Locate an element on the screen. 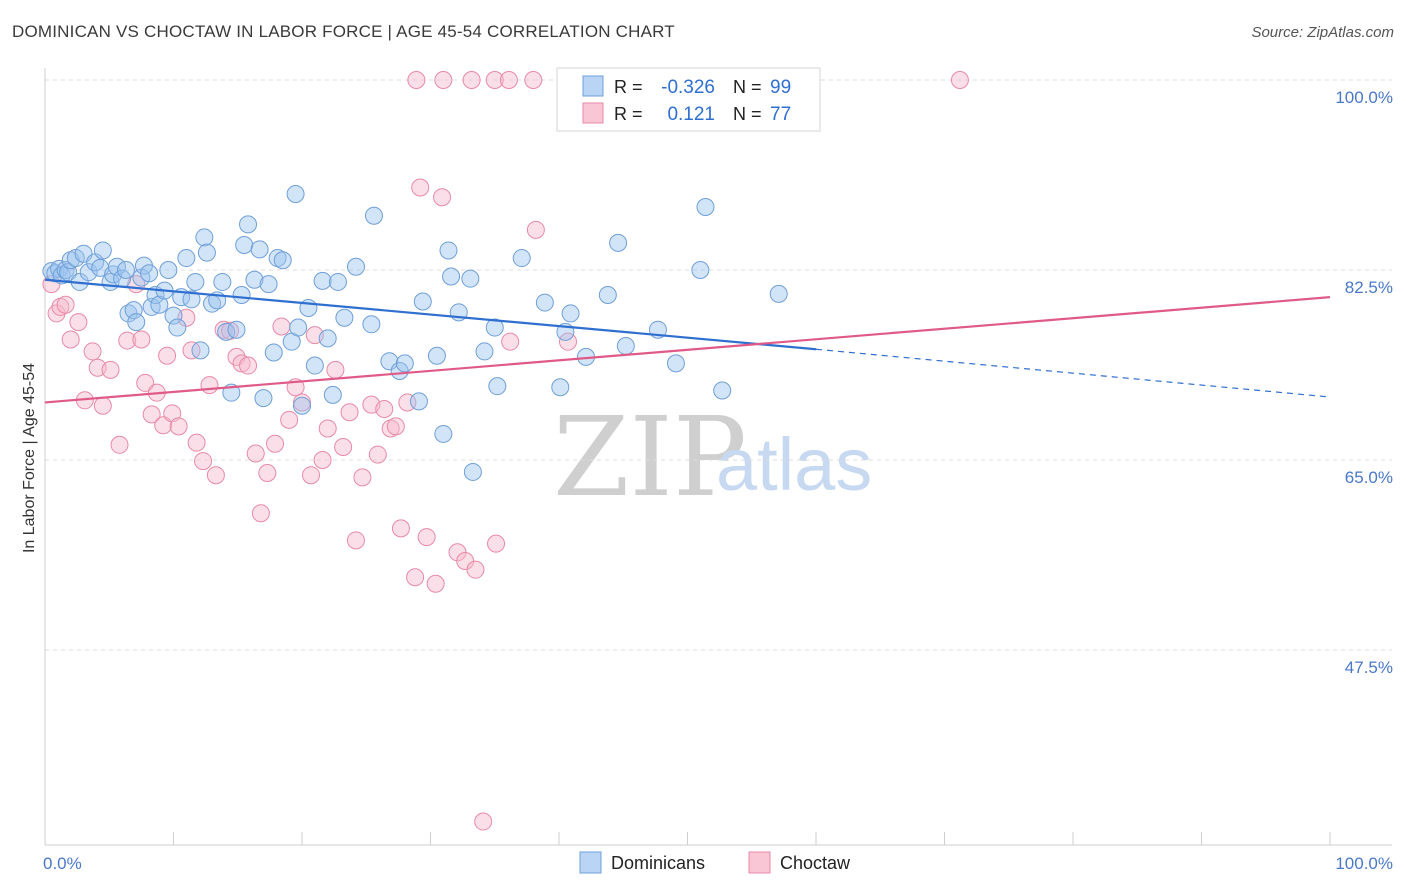 Image resolution: width=1406 pixels, height=892 pixels. y-axis-label: In Labor Force | Age 45-54 is located at coordinates (29, 458).